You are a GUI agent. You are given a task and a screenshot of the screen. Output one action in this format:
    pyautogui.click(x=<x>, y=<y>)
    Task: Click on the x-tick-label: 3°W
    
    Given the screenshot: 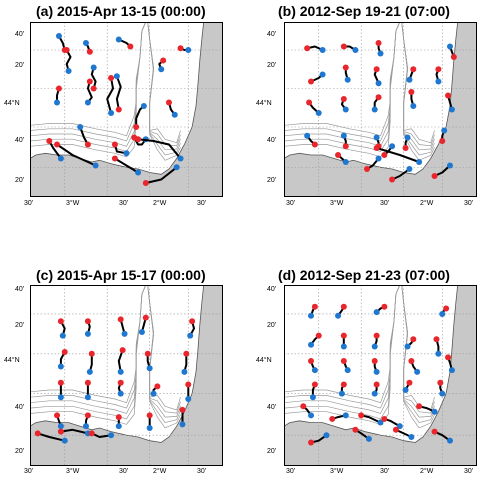 What is the action you would take?
    pyautogui.click(x=337, y=203)
    